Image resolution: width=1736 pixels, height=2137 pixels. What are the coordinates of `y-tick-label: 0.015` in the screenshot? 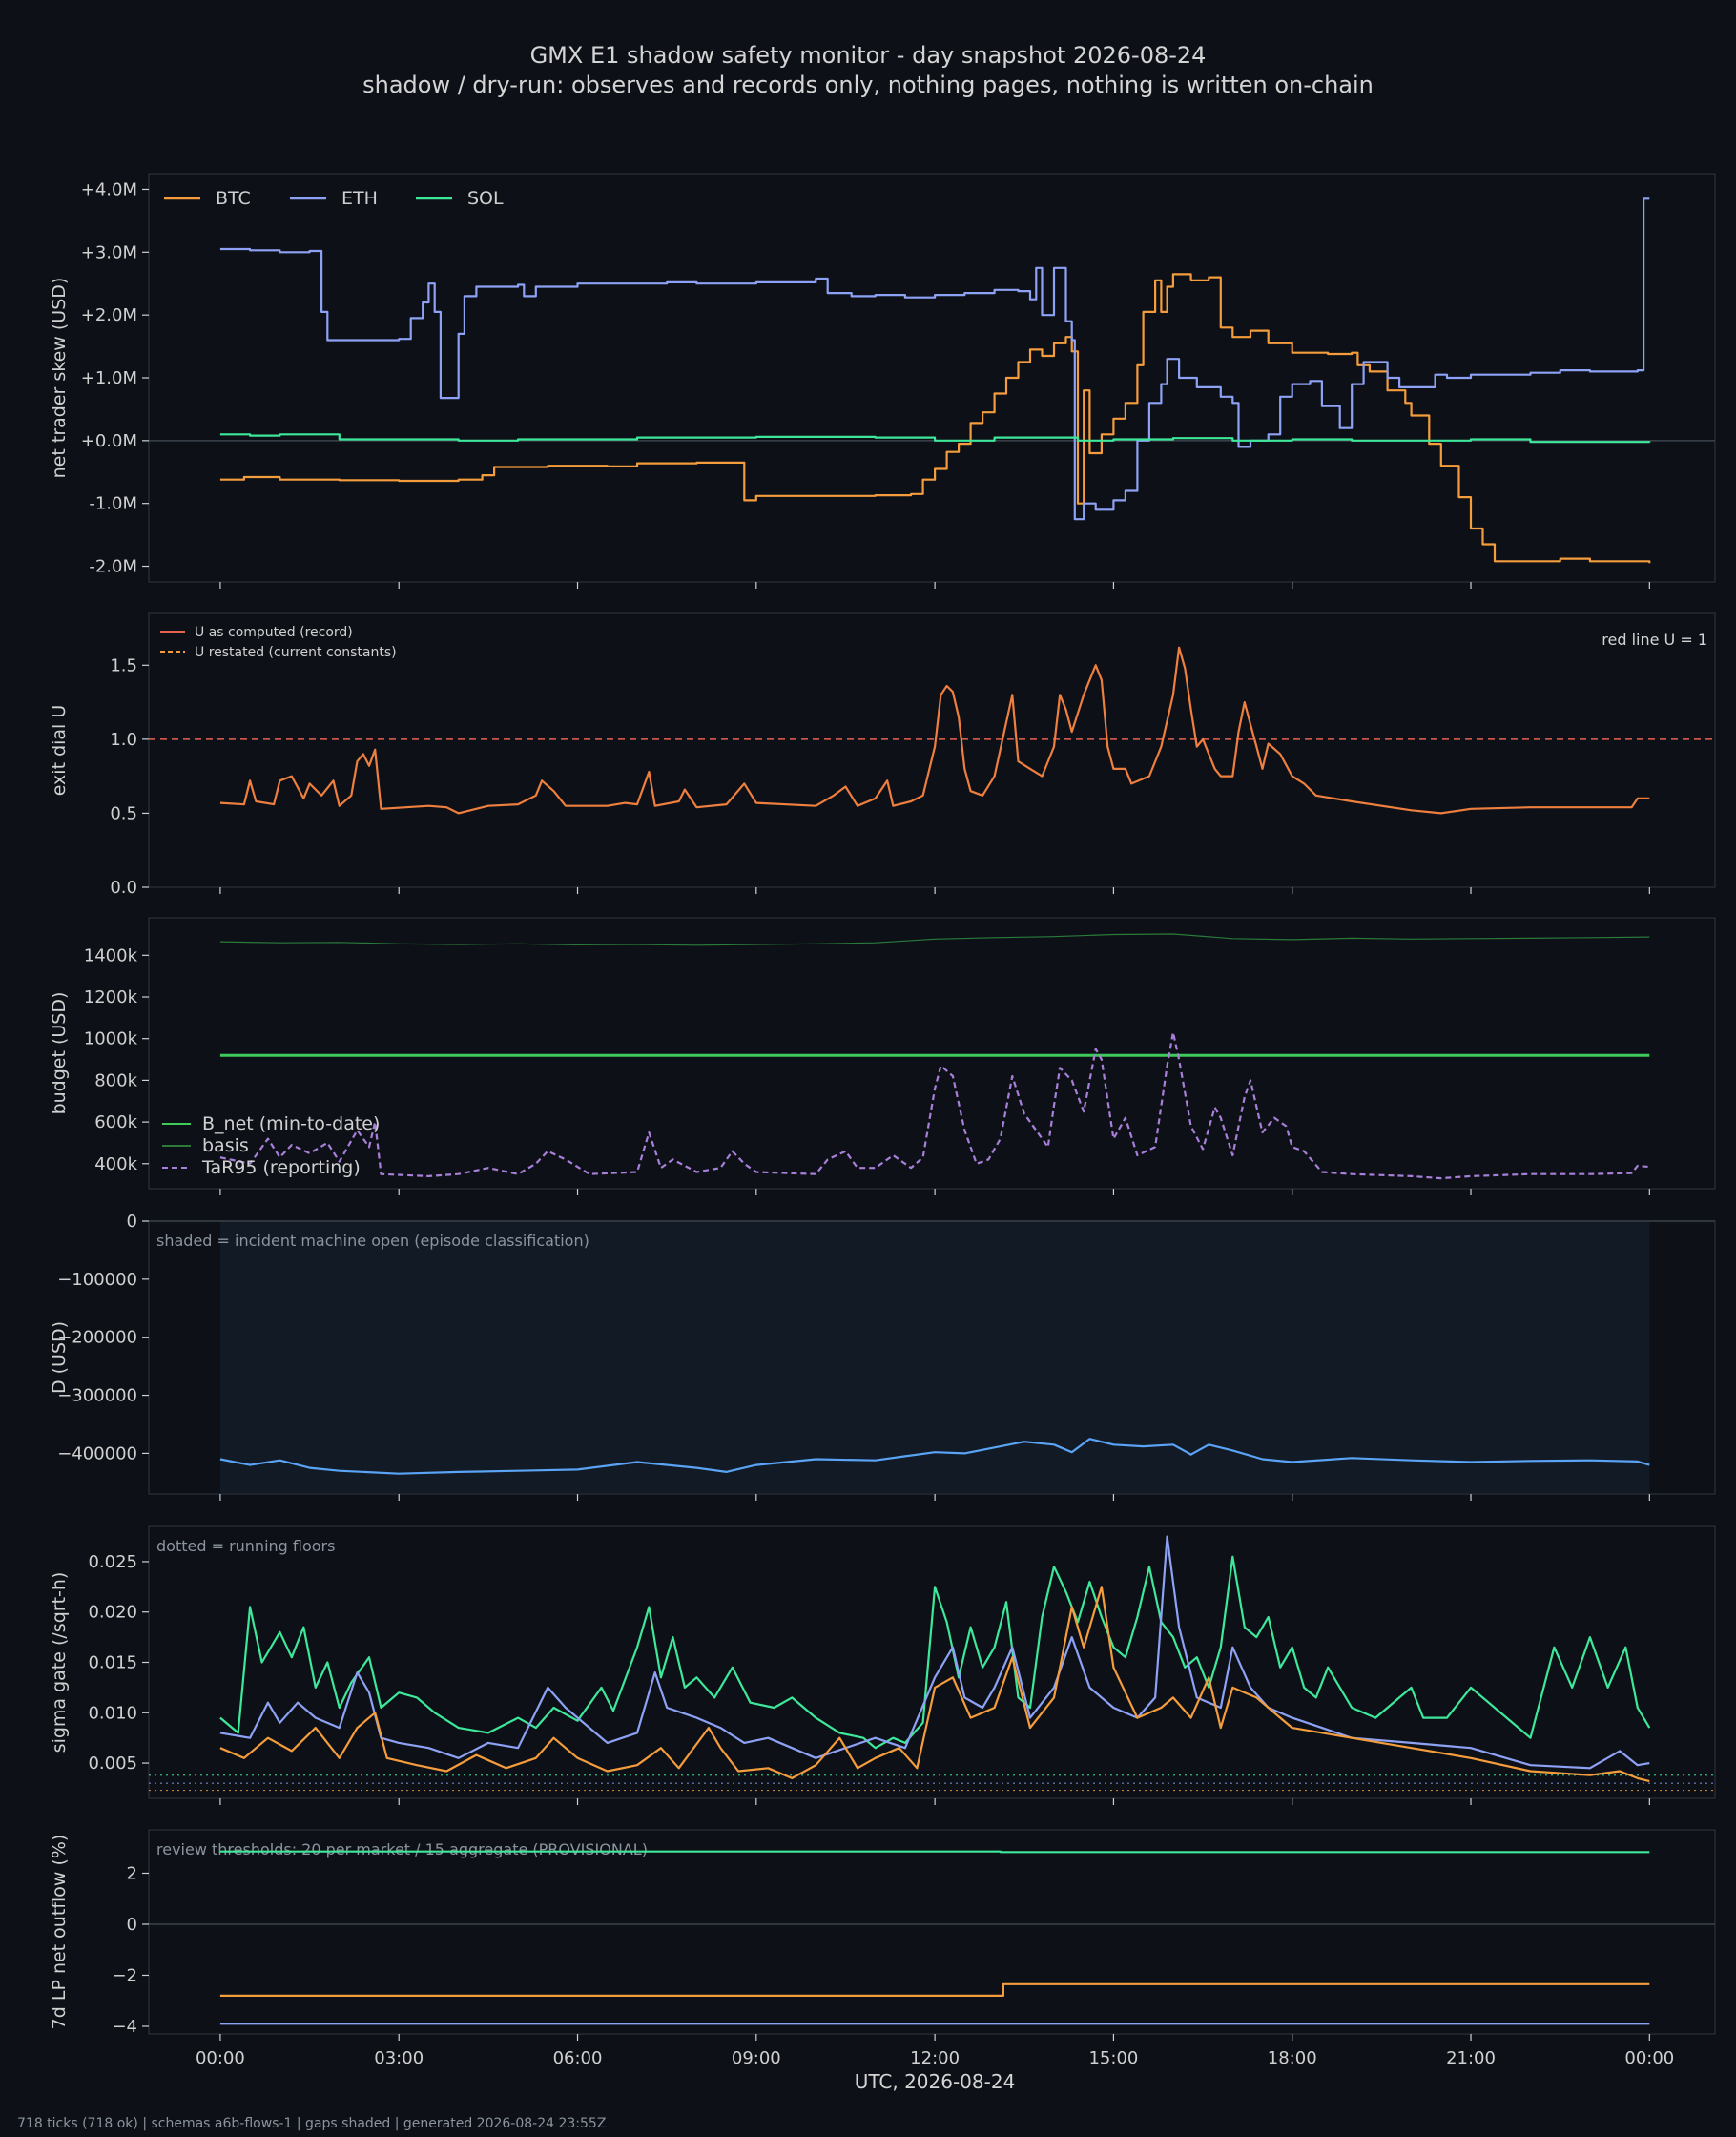 It's located at (112, 1663).